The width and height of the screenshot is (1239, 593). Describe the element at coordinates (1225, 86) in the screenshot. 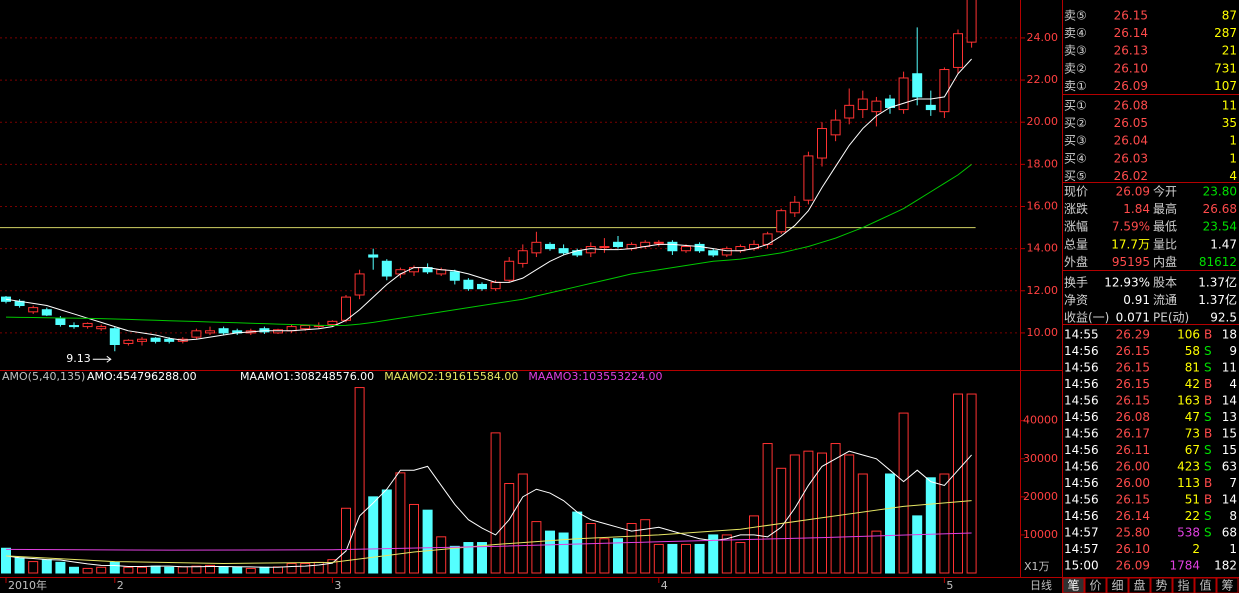

I see `book-volume: 107` at that location.